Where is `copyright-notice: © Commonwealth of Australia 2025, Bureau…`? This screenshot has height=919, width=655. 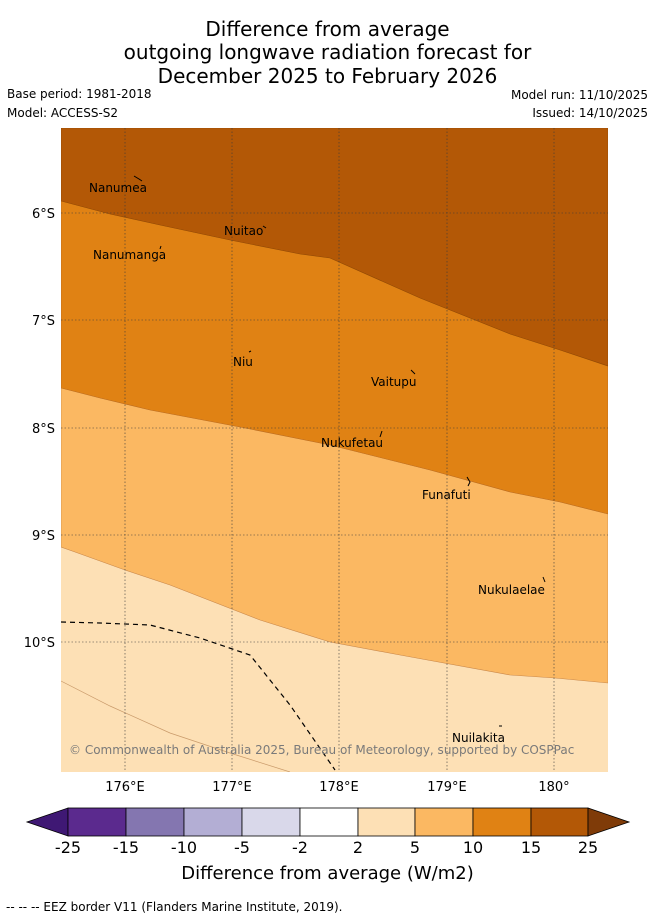 copyright-notice: © Commonwealth of Australia 2025, Bureau… is located at coordinates (321, 750).